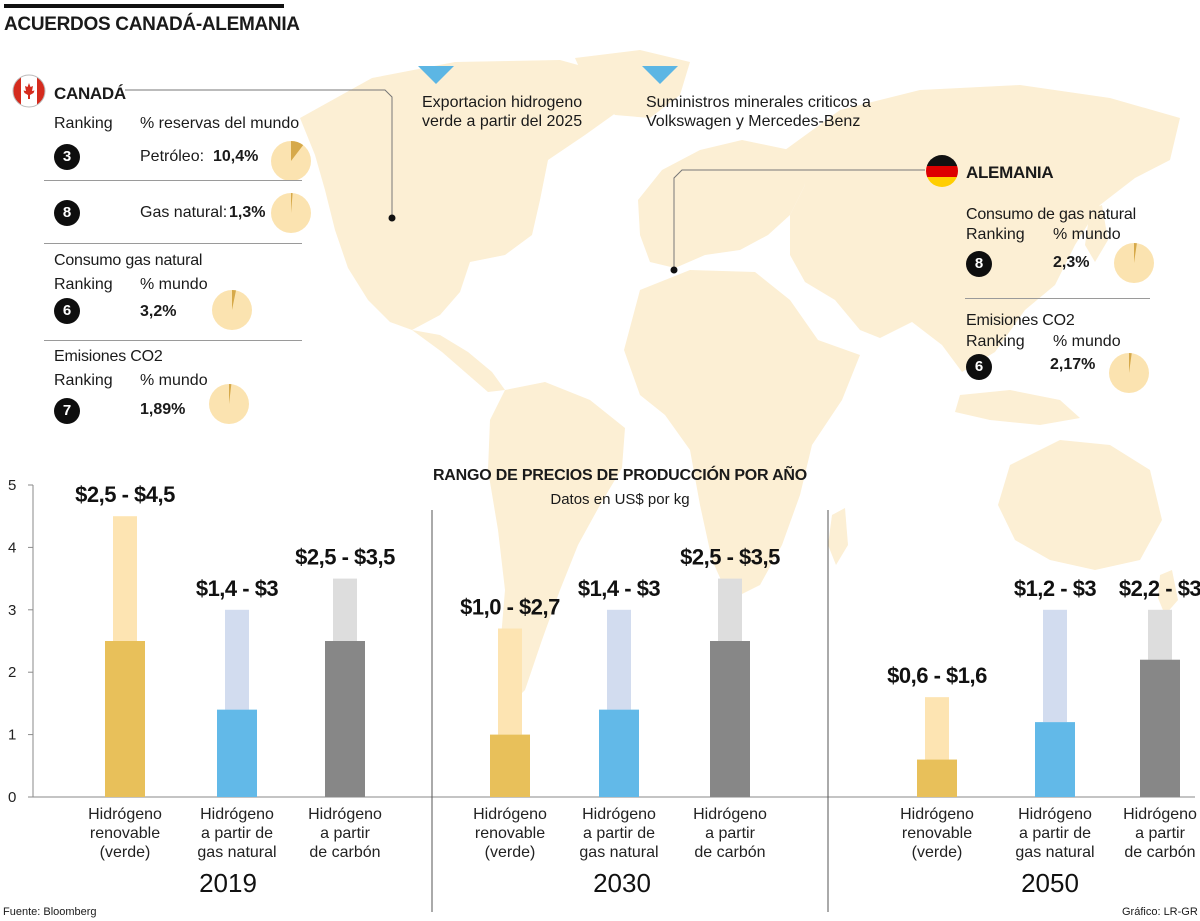  What do you see at coordinates (979, 264) in the screenshot?
I see `germany-gas-rank-badge: 8` at bounding box center [979, 264].